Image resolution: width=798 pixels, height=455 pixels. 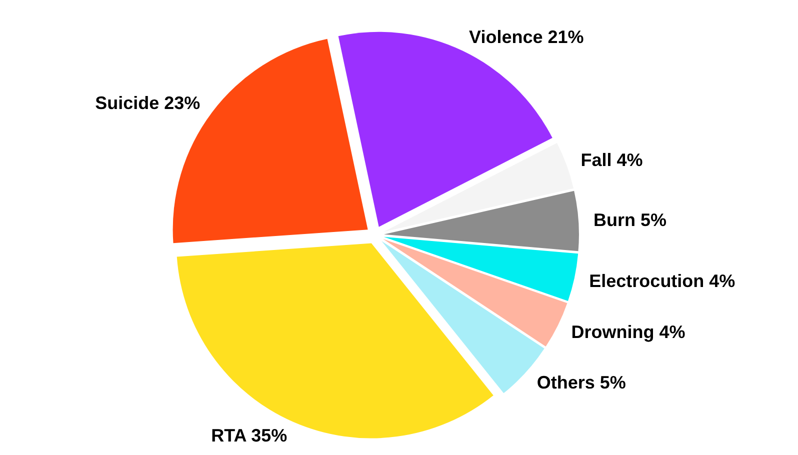 I want to click on slice-label: Burn 5%, so click(x=629, y=220).